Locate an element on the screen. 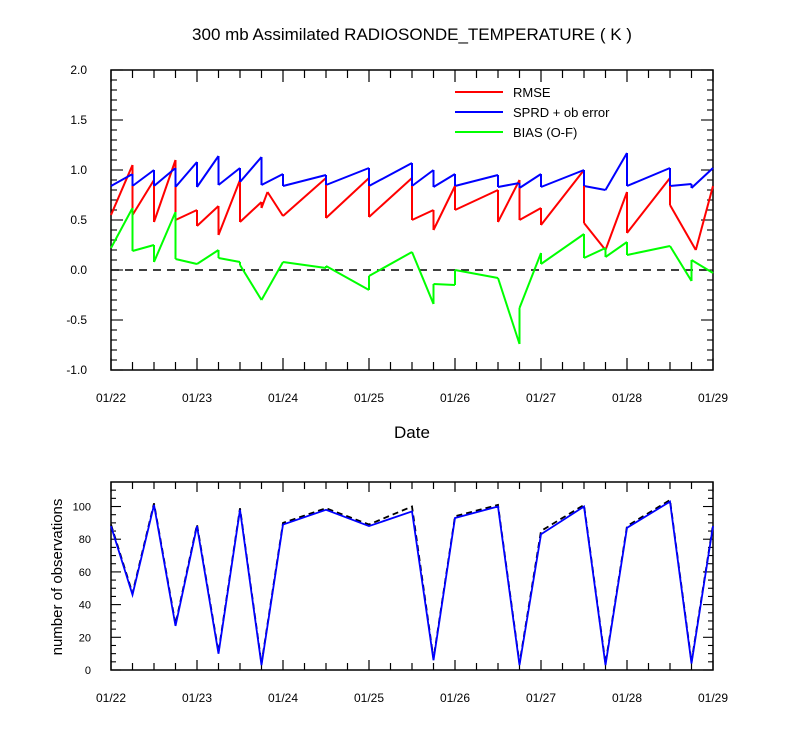 This screenshot has width=800, height=750. y-tick-label-bottom: 40 is located at coordinates (85, 606).